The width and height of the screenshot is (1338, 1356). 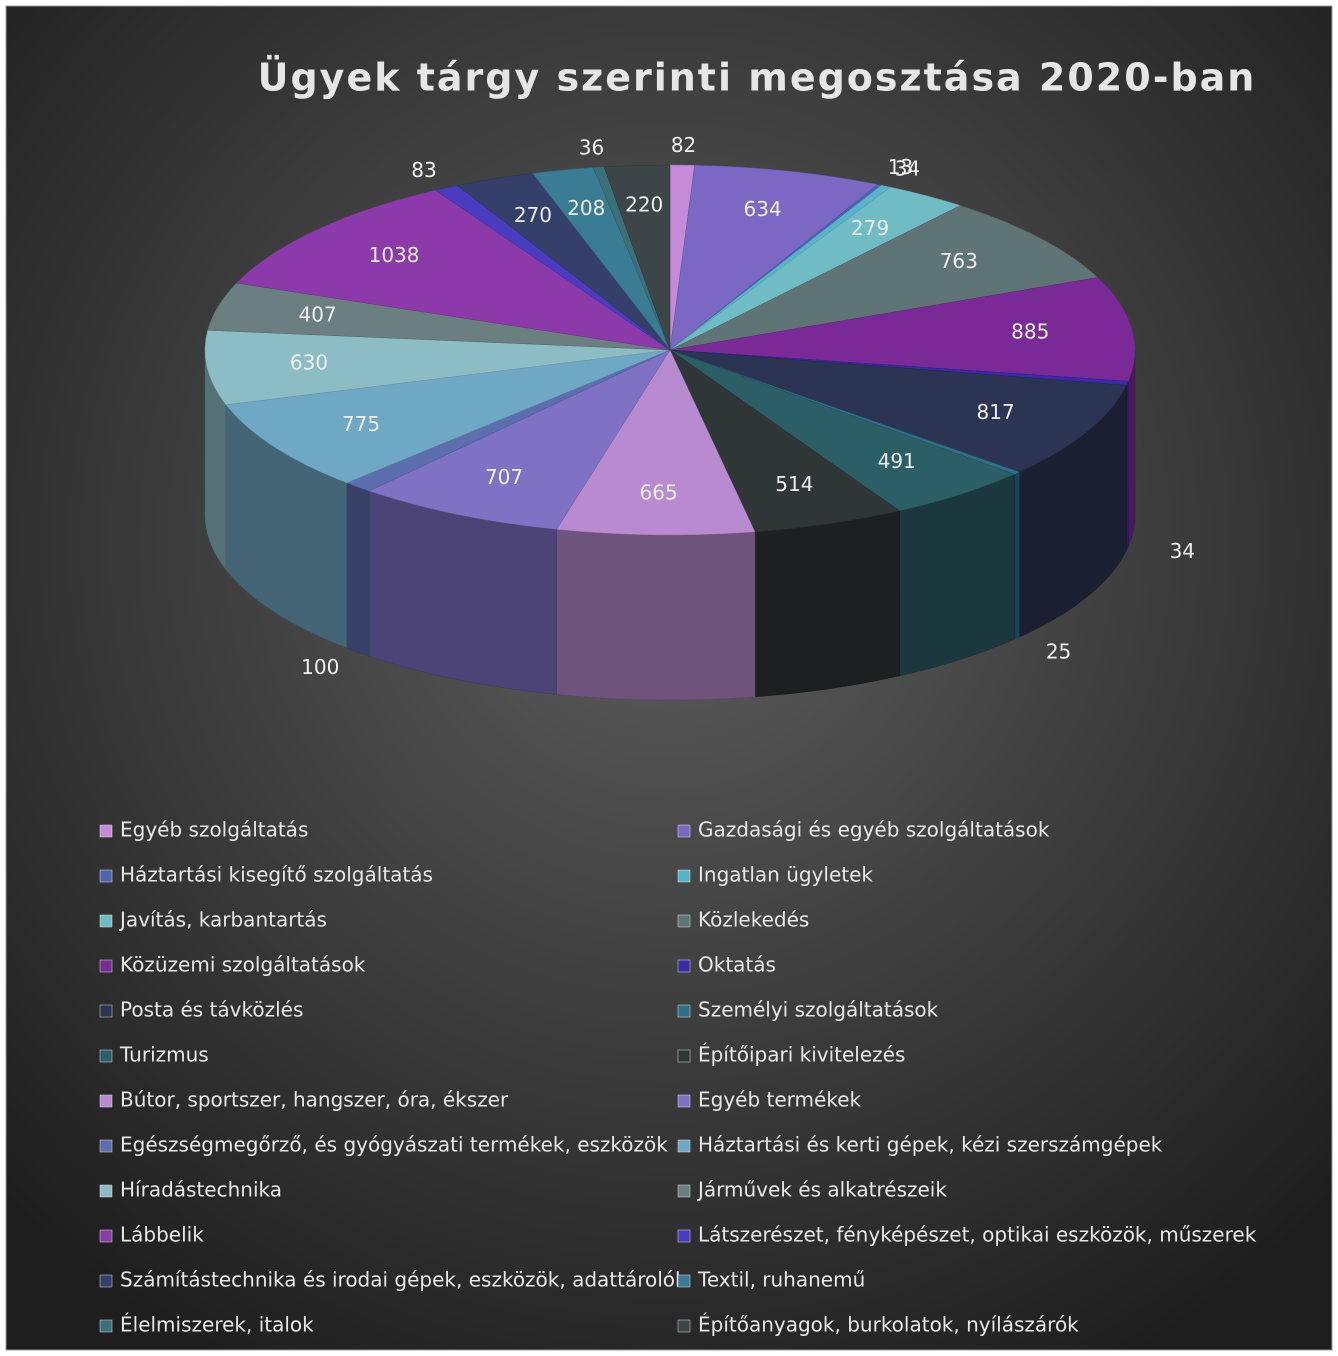 I want to click on legend-label: Egyéb szolgáltatás, so click(x=214, y=830).